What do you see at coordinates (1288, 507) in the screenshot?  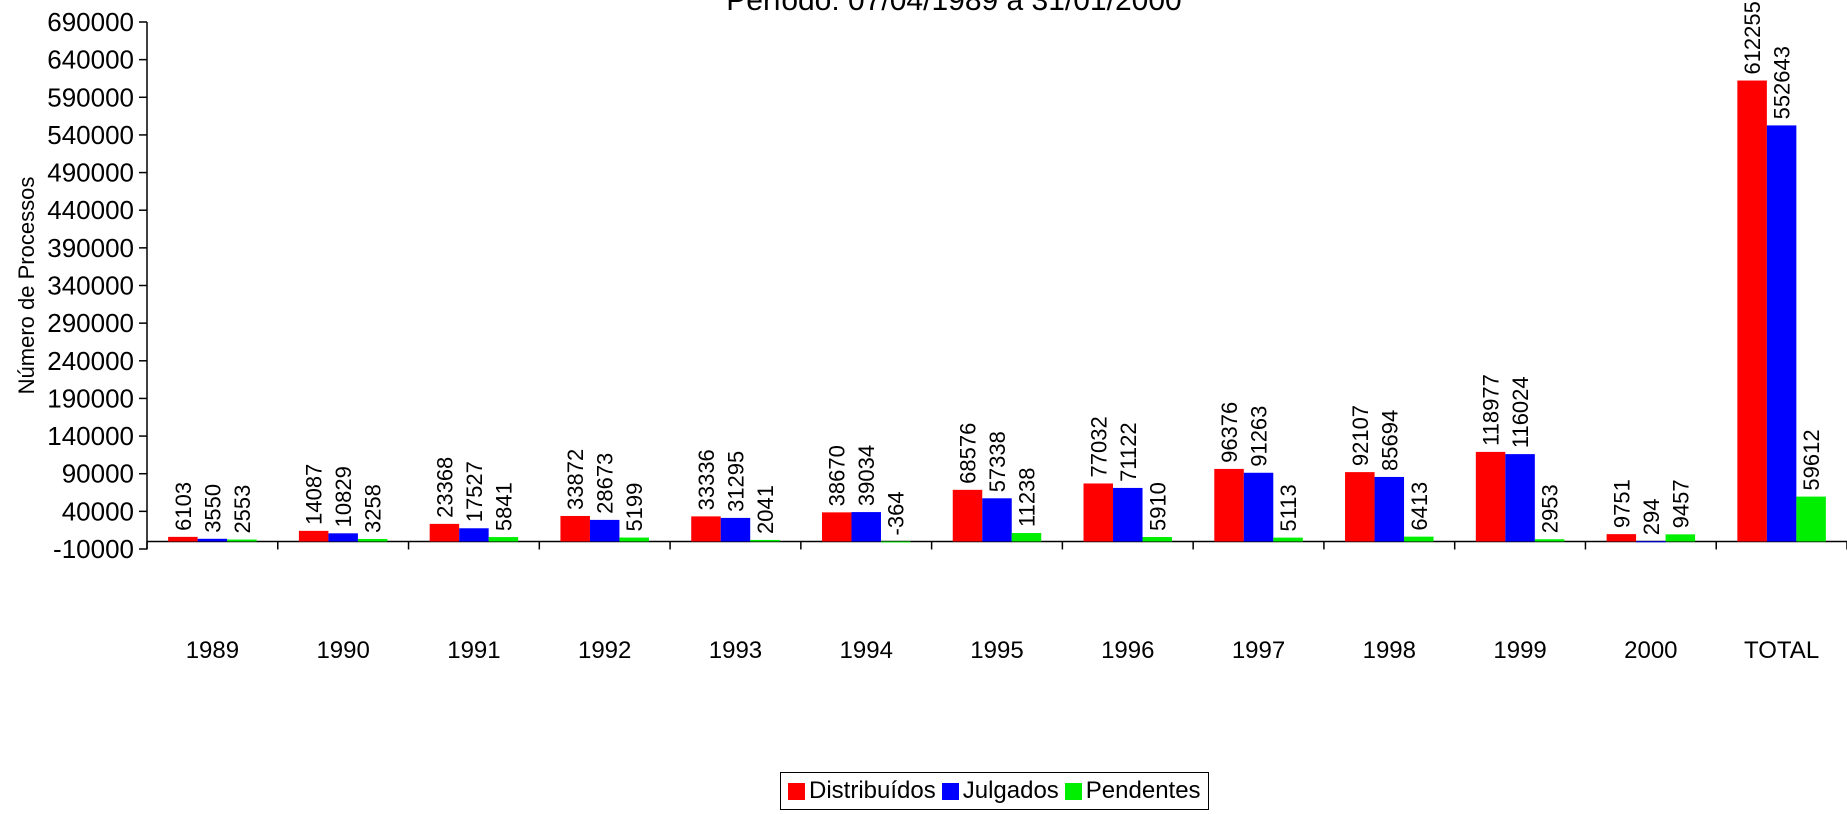 I see `data-label: 5113` at bounding box center [1288, 507].